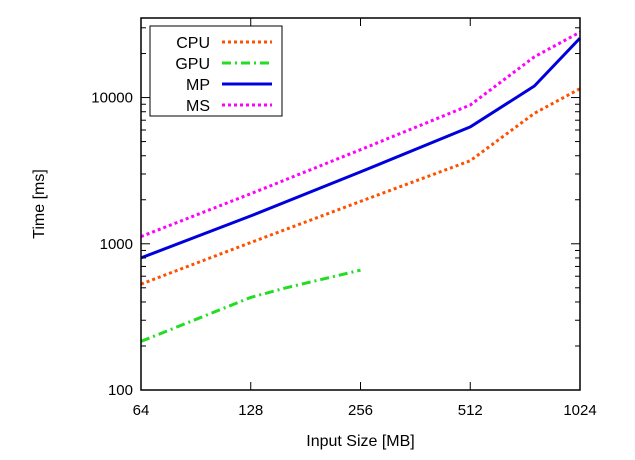  What do you see at coordinates (39, 204) in the screenshot?
I see `y-axis-label: Time [ms]` at bounding box center [39, 204].